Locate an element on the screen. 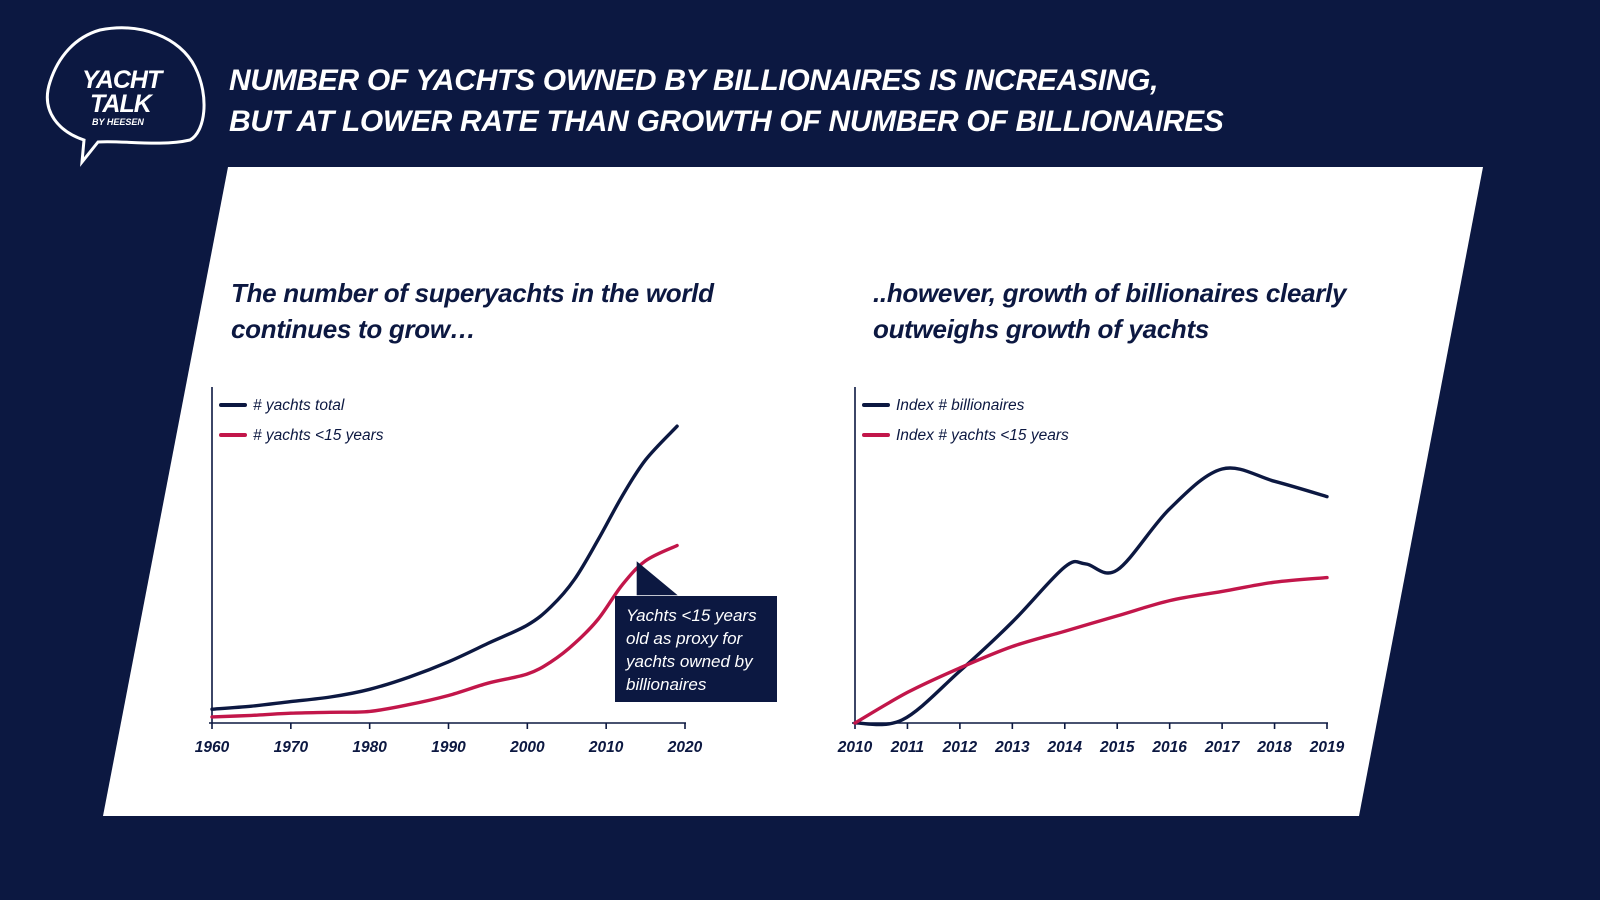 The height and width of the screenshot is (900, 1600). chart2-x-tick-label: 2011 is located at coordinates (907, 747).